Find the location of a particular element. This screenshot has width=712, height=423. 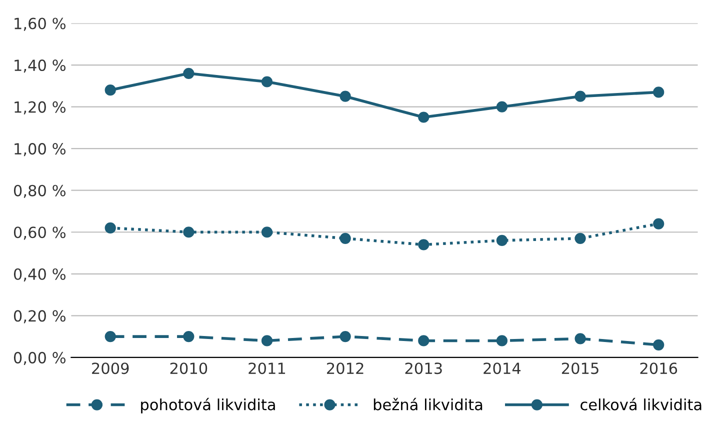

y-tick-label: 0,00 % is located at coordinates (40, 359).